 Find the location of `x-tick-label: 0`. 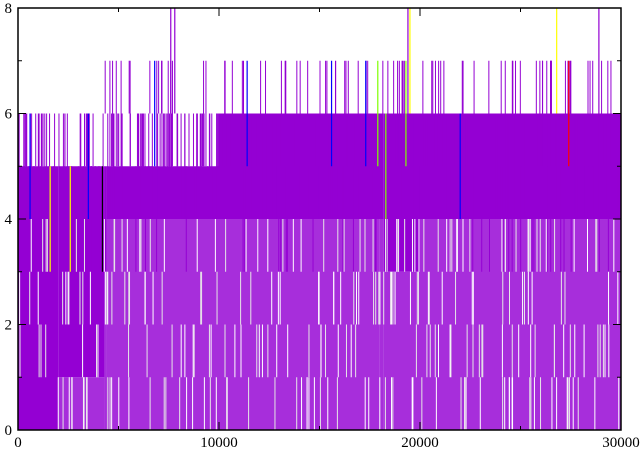

x-tick-label: 0 is located at coordinates (18, 443).